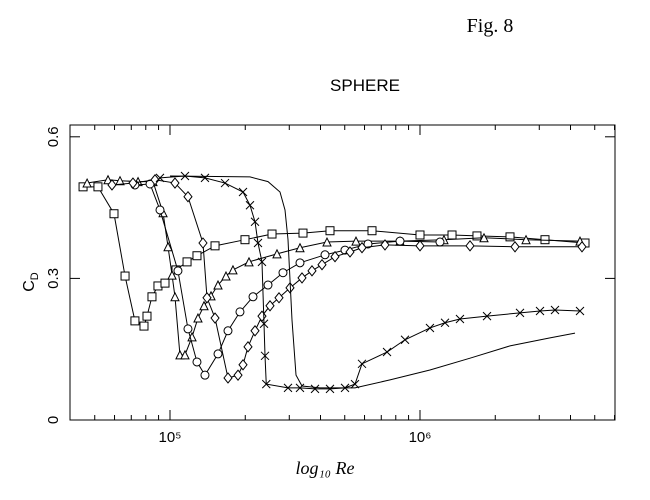 This screenshot has height=500, width=650. I want to click on x-tick-label: 10⁶, so click(420, 437).